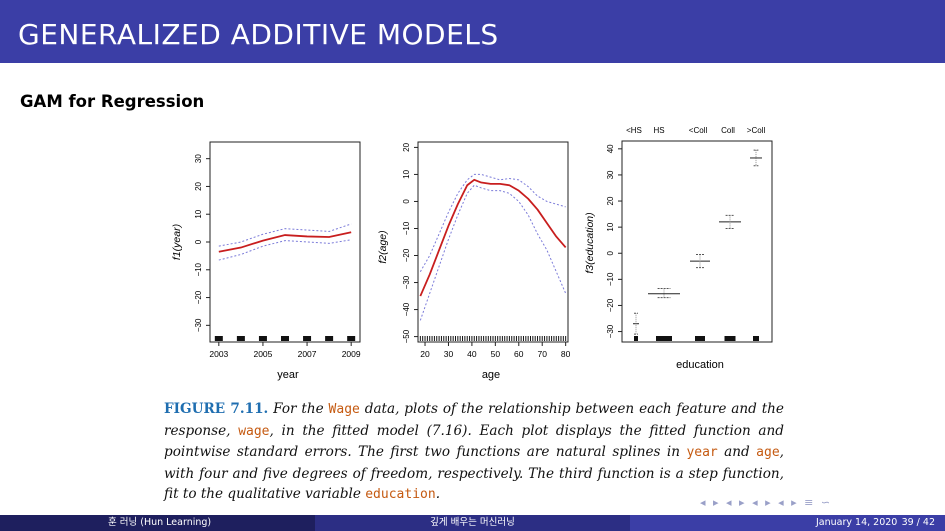  I want to click on panel-education-ytick-label: −20, so click(610, 305).